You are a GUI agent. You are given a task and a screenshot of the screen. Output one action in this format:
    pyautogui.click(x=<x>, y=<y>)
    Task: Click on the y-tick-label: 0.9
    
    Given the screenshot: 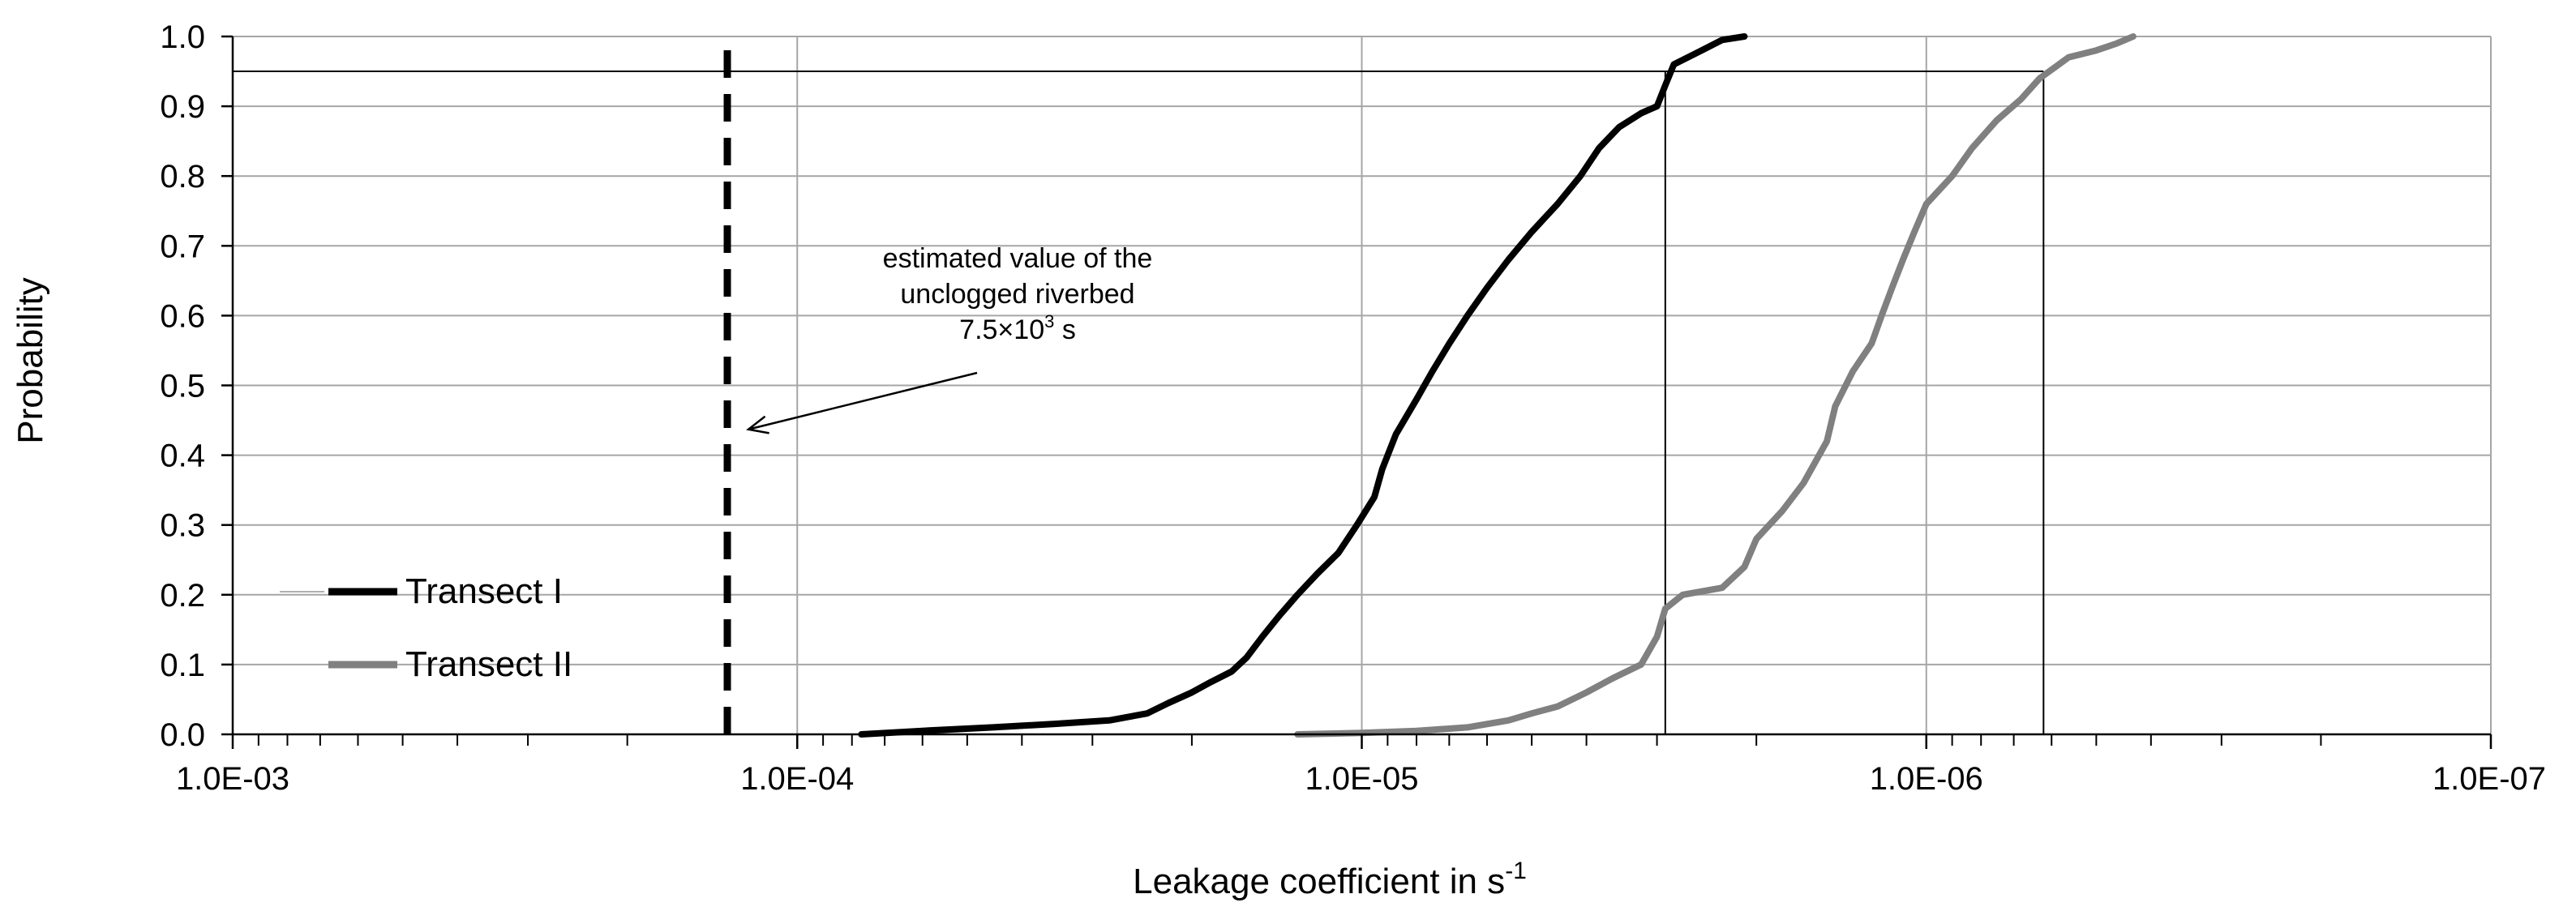 What is the action you would take?
    pyautogui.click(x=182, y=107)
    